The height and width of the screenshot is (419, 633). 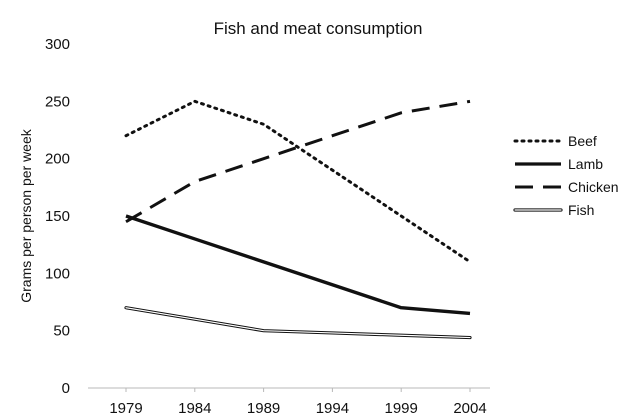 What do you see at coordinates (593, 187) in the screenshot?
I see `legend-label-chicken: Chicken` at bounding box center [593, 187].